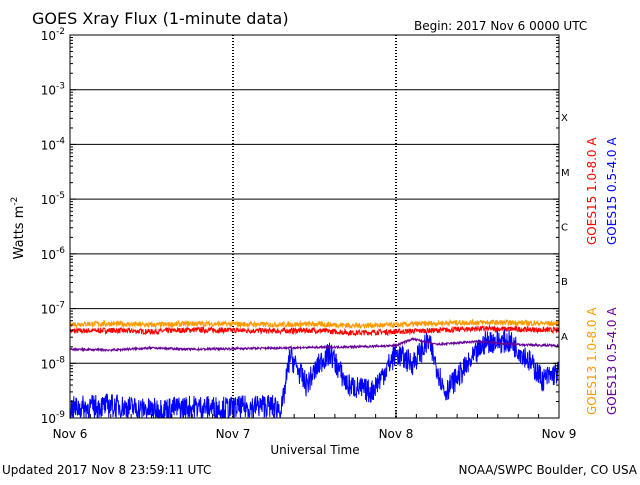  What do you see at coordinates (53, 254) in the screenshot?
I see `y-tick-label: 10⁻⁶` at bounding box center [53, 254].